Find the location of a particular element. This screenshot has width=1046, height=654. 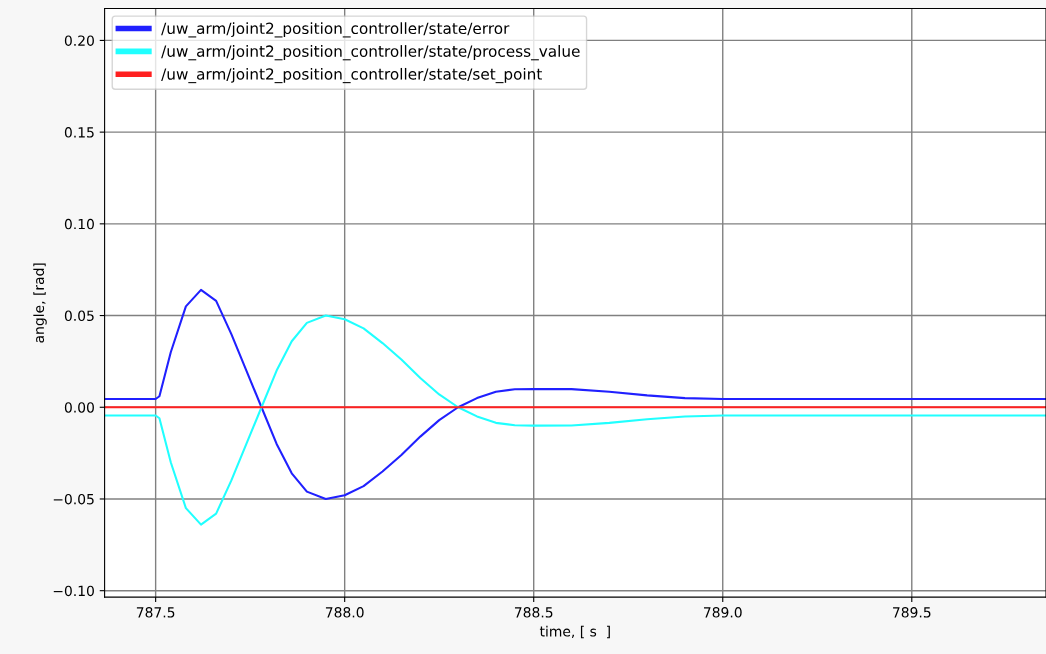

y-tick-label: 0.00 is located at coordinates (79, 407).